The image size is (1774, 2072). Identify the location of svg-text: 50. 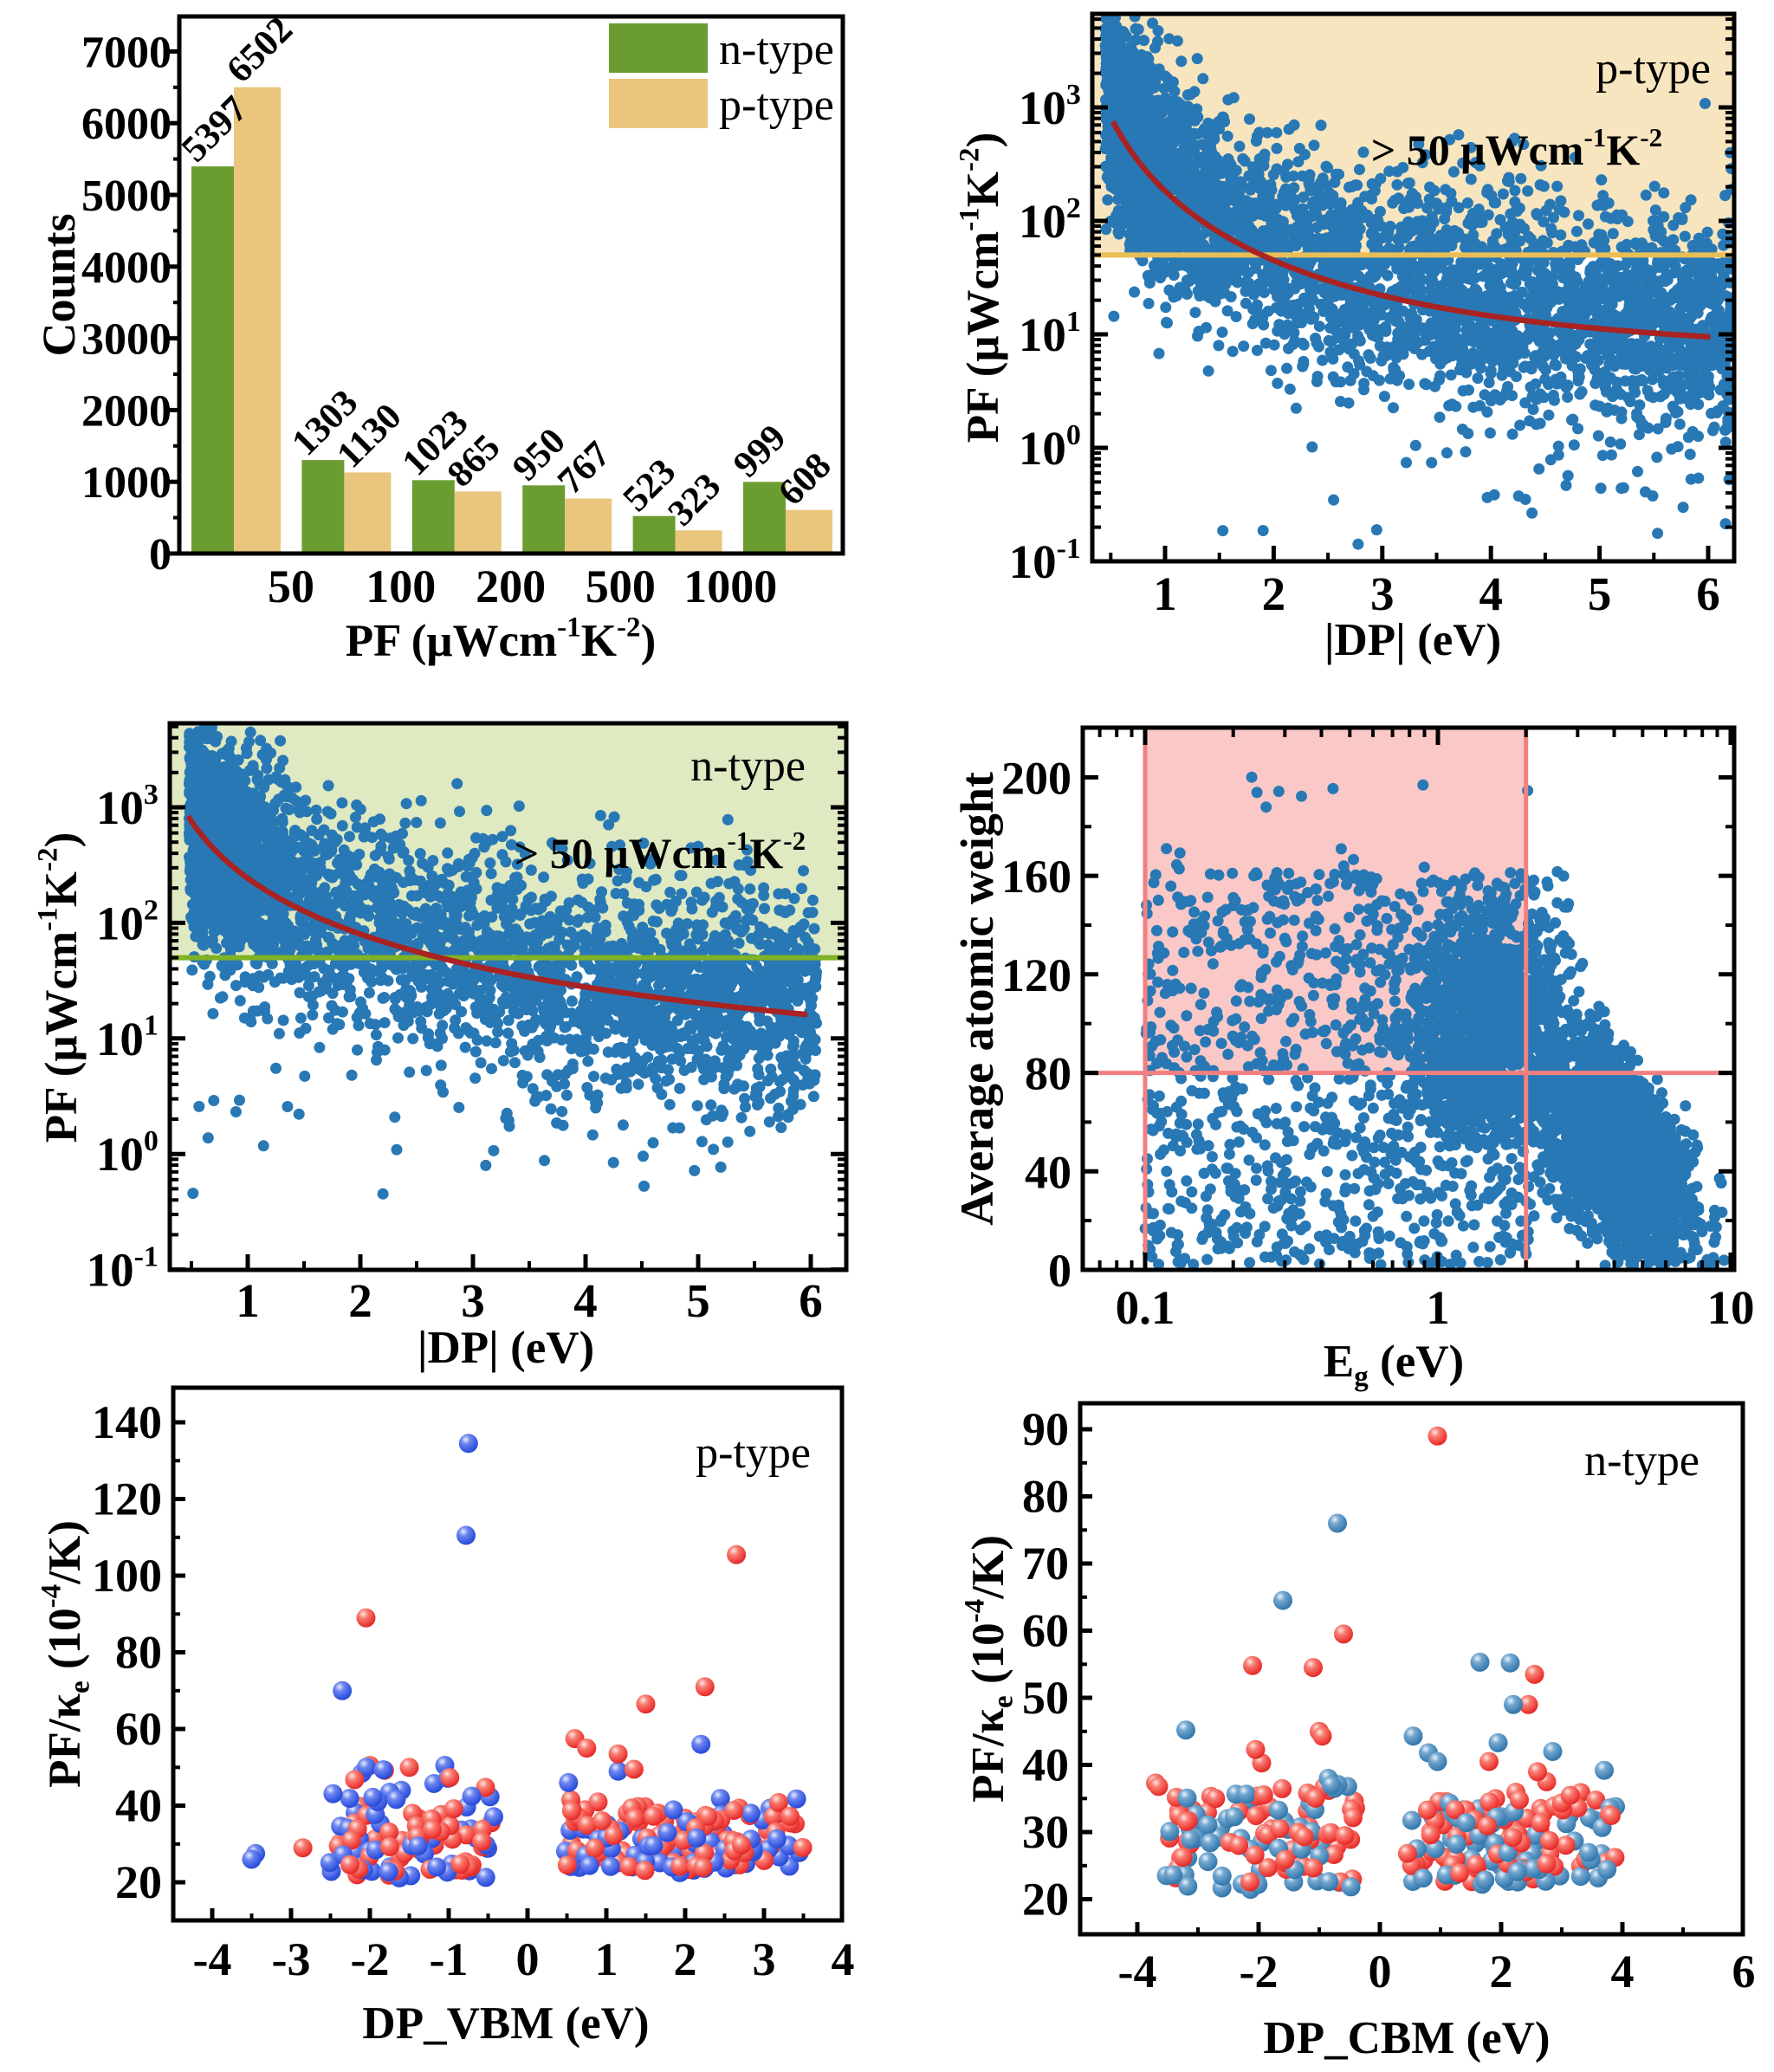
(291, 586).